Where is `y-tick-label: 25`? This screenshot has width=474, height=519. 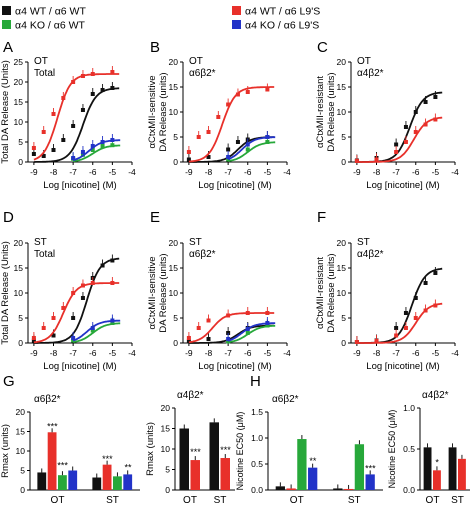 y-tick-label: 25 is located at coordinates (19, 62).